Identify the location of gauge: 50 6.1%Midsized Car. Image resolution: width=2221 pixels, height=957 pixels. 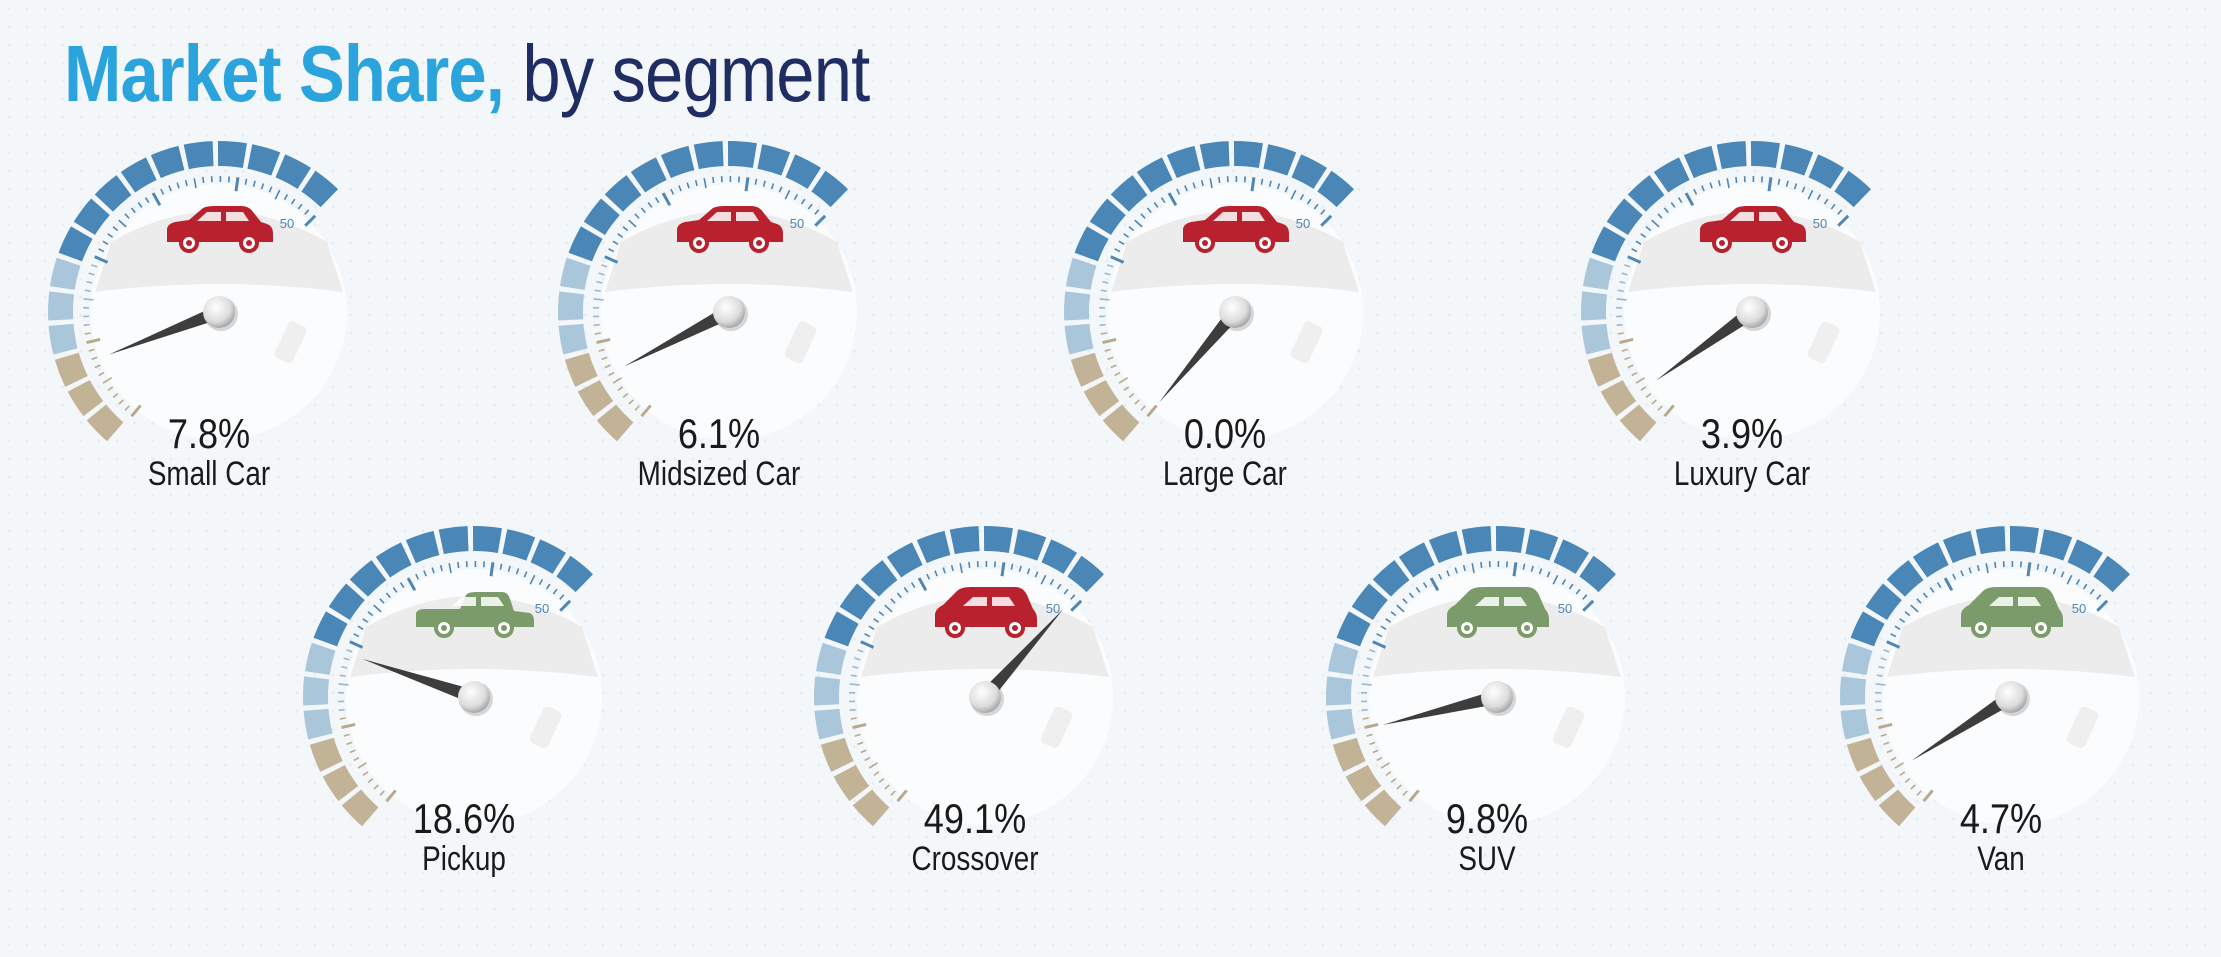
(707, 316).